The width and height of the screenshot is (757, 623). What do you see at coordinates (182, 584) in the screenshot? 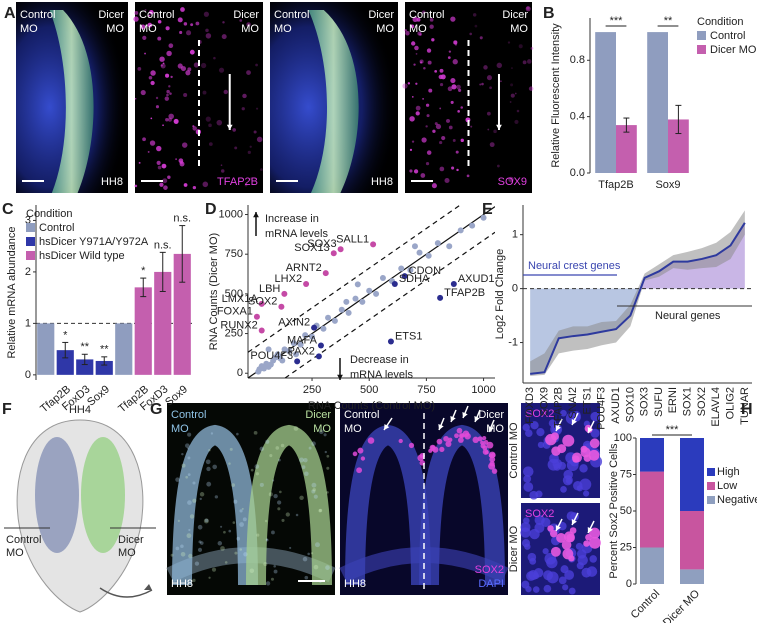
I see `image-corner-label: HH8` at bounding box center [182, 584].